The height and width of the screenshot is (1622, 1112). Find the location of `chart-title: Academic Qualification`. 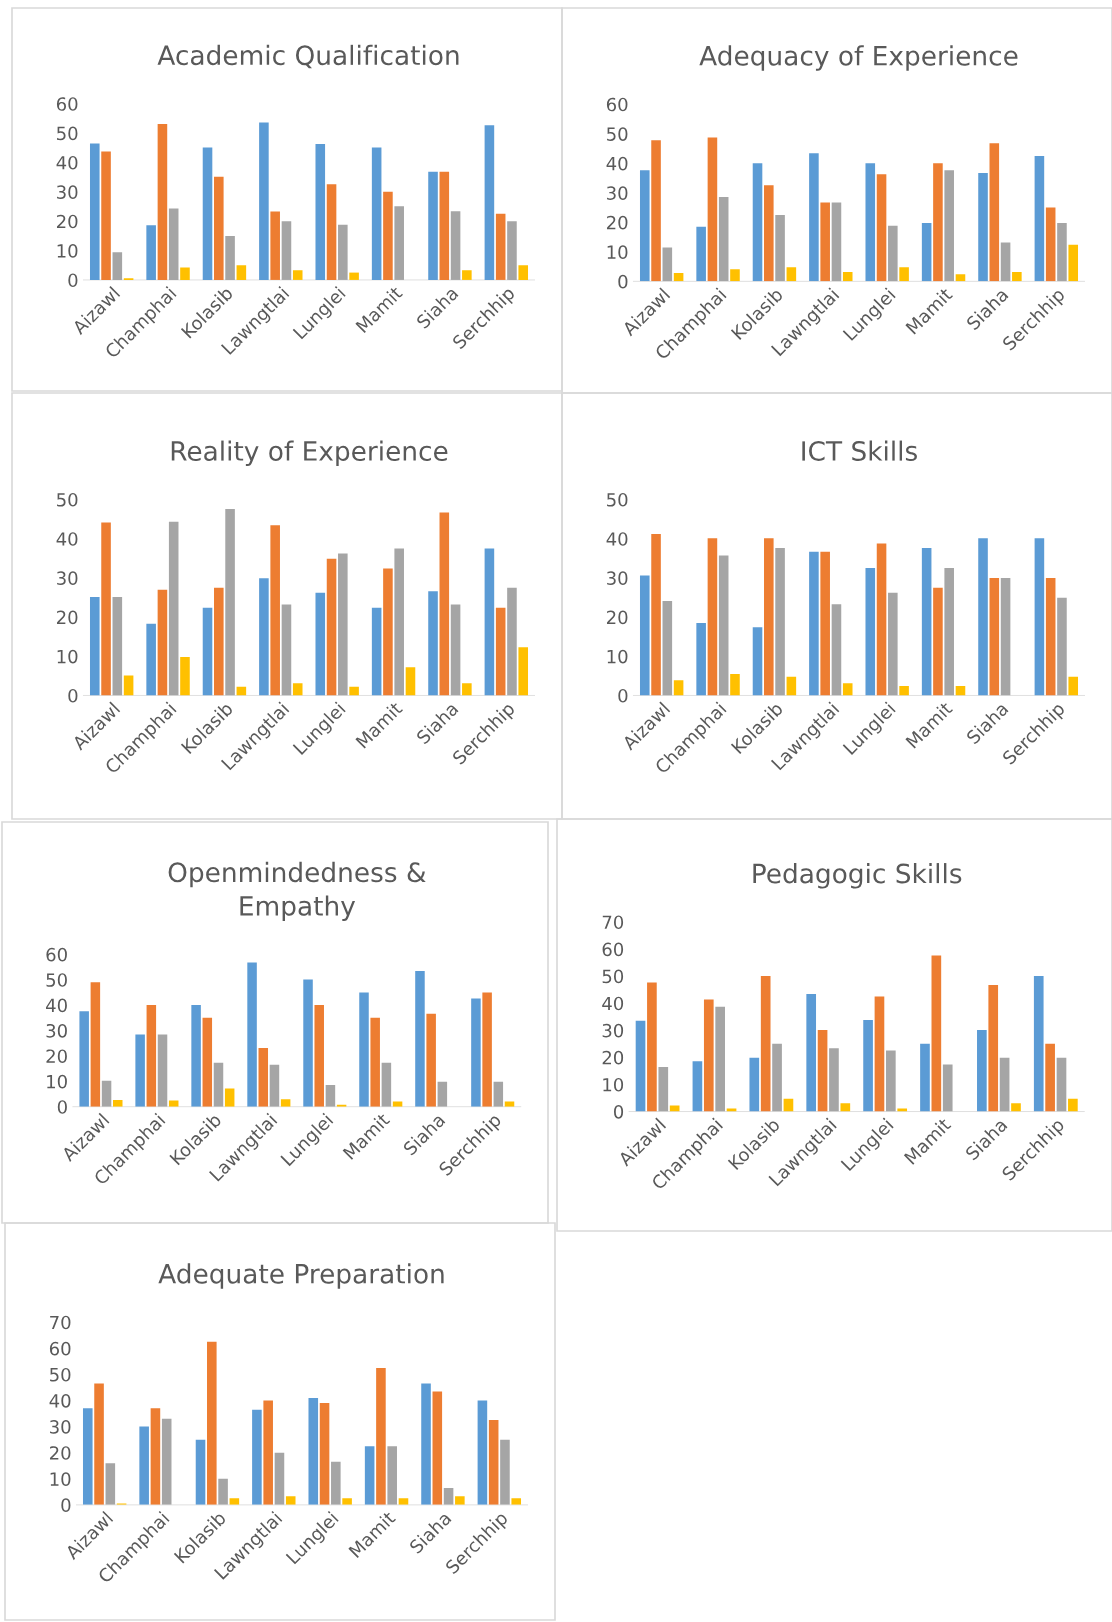

chart-title: Academic Qualification is located at coordinates (308, 56).